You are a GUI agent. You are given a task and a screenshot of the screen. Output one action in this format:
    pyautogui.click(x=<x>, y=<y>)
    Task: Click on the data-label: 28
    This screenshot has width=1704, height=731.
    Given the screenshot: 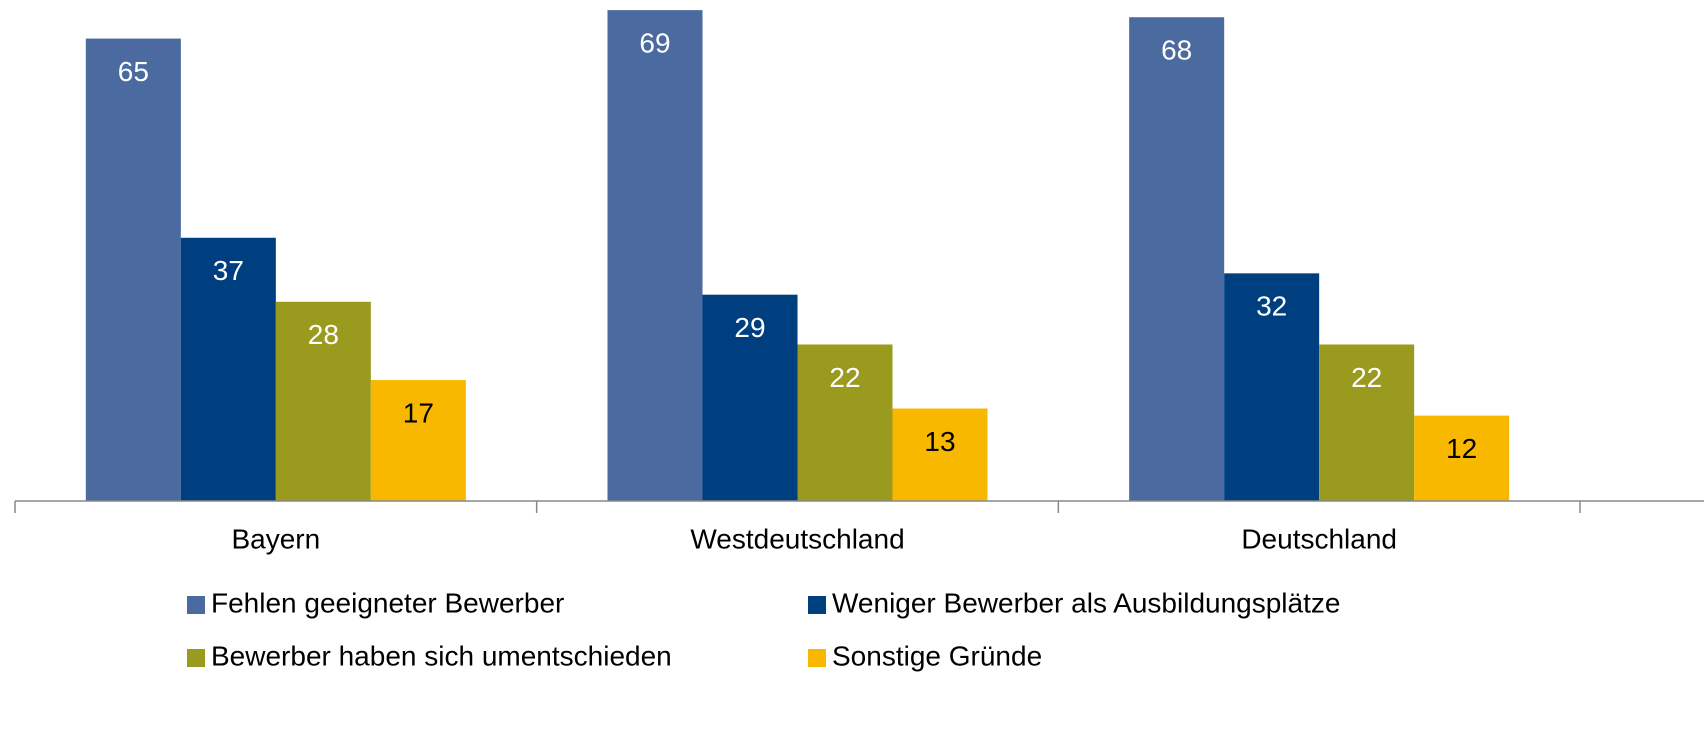 What is the action you would take?
    pyautogui.click(x=323, y=334)
    